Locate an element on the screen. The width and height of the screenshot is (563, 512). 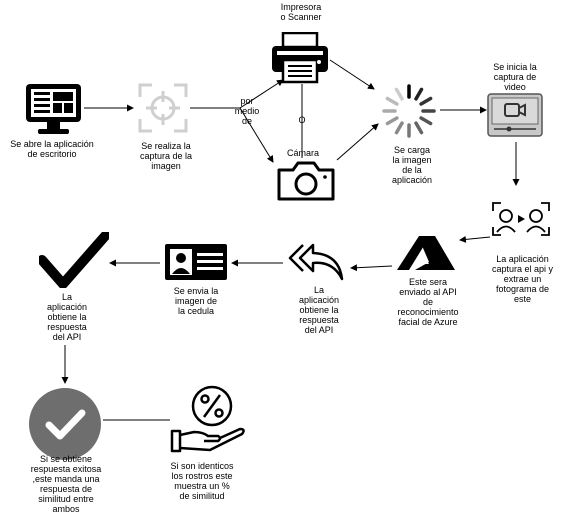
monitor-icon is located at coordinates (53, 109).